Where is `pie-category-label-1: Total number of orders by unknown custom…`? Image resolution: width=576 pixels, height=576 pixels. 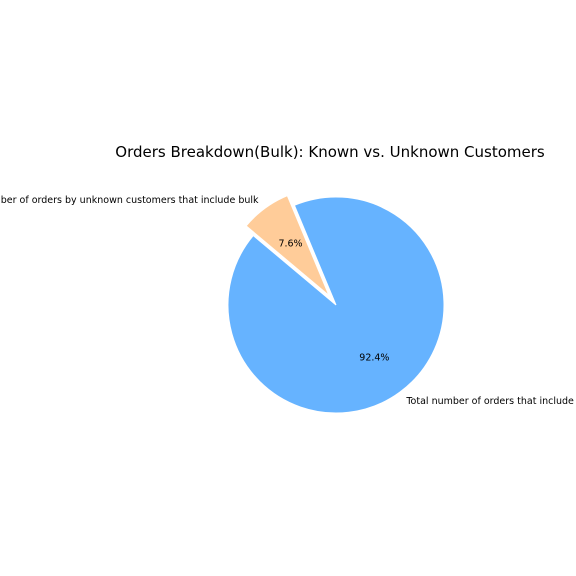 pie-category-label-1: Total number of orders by unknown custom… is located at coordinates (129, 200).